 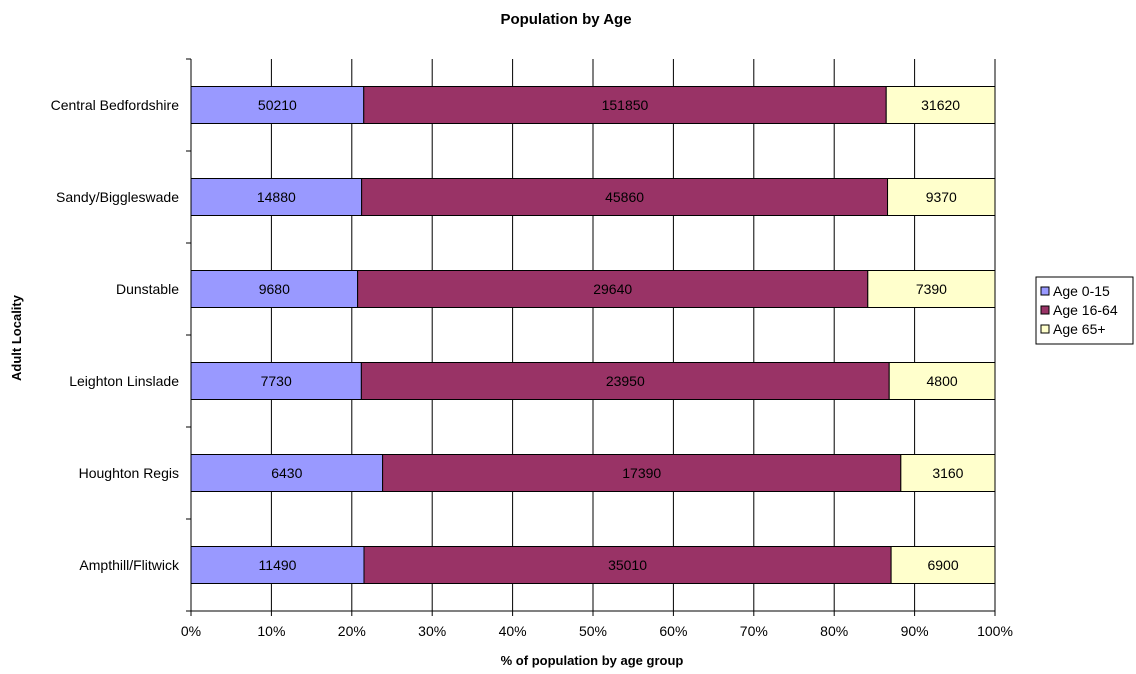 I want to click on x-tick-label: 90%, so click(x=915, y=631).